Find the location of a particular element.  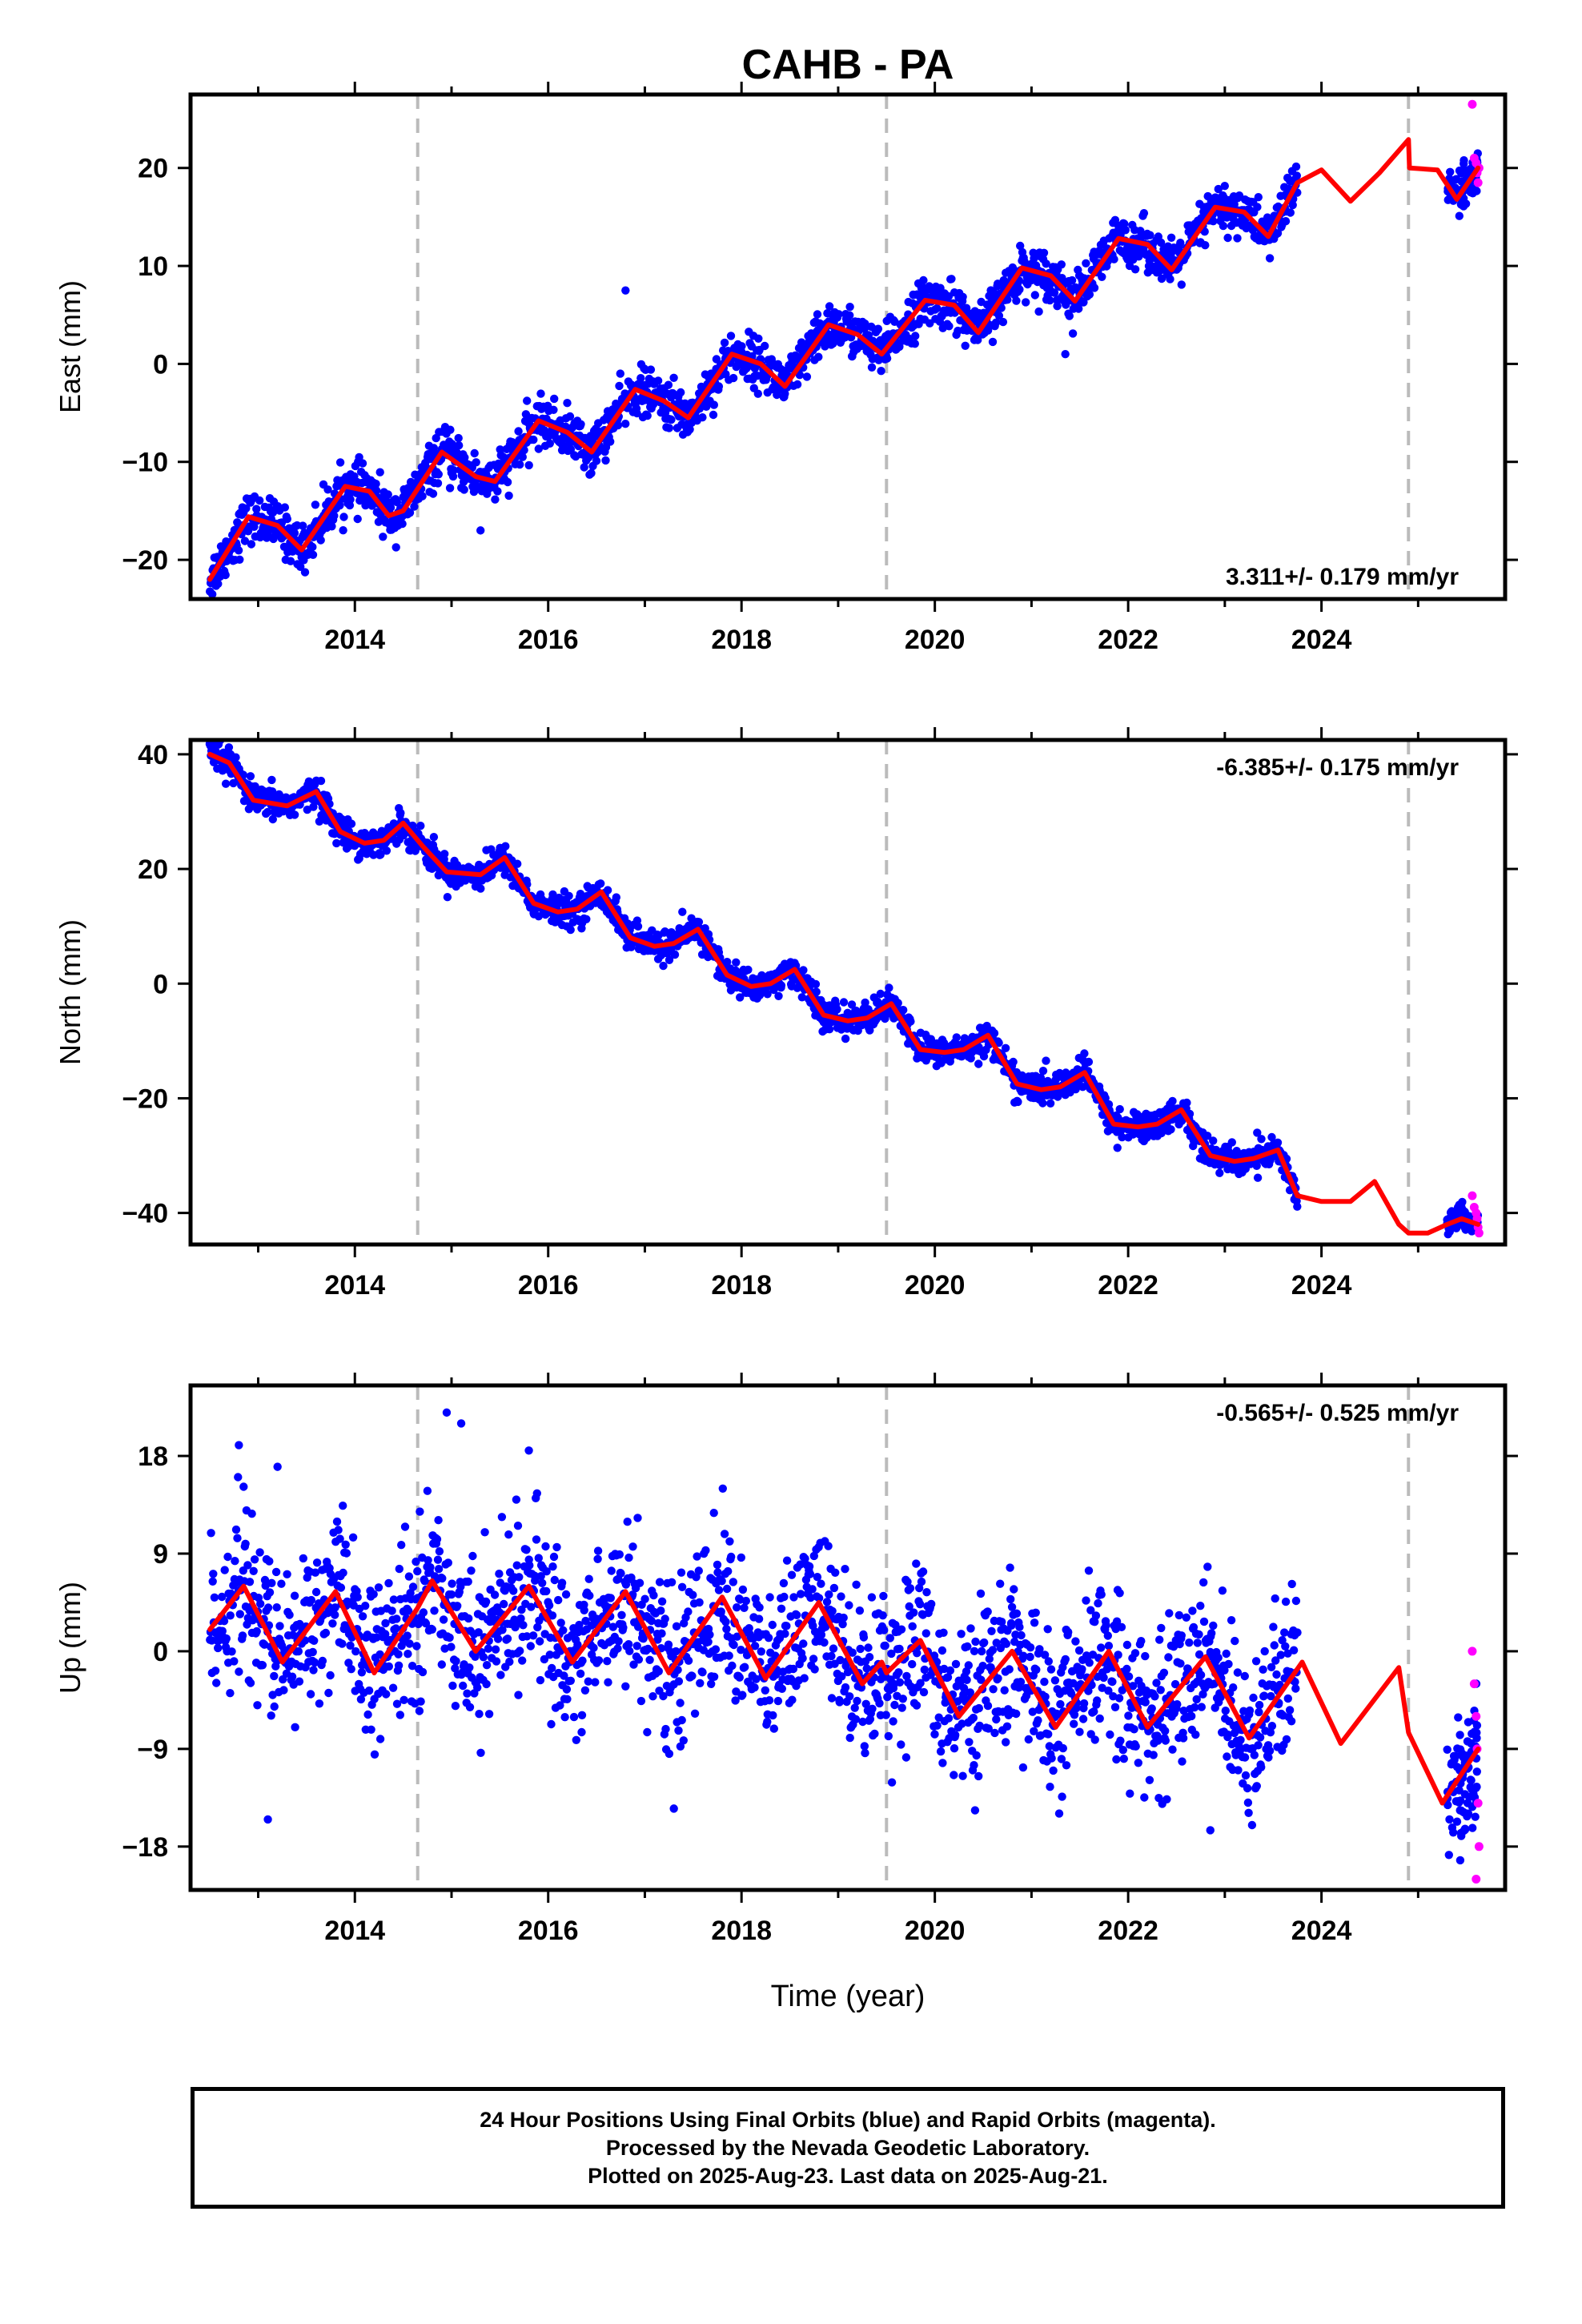

x-tick-label: 2022 is located at coordinates (1128, 1285).